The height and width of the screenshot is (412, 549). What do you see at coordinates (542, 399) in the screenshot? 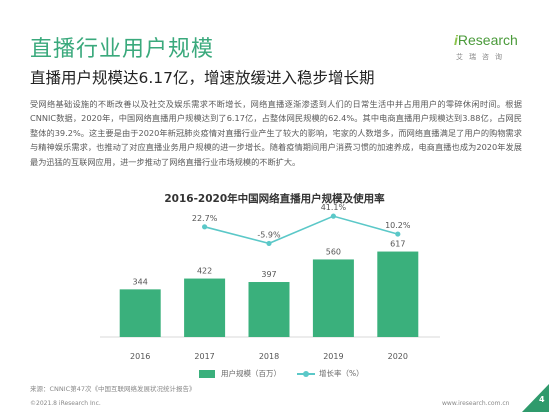
I see `page-number: 4` at bounding box center [542, 399].